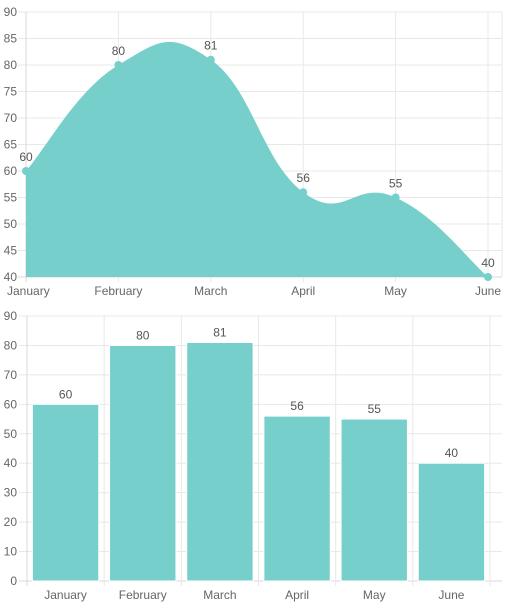 The width and height of the screenshot is (520, 612). What do you see at coordinates (65, 595) in the screenshot?
I see `bar-x-tick-label: January` at bounding box center [65, 595].